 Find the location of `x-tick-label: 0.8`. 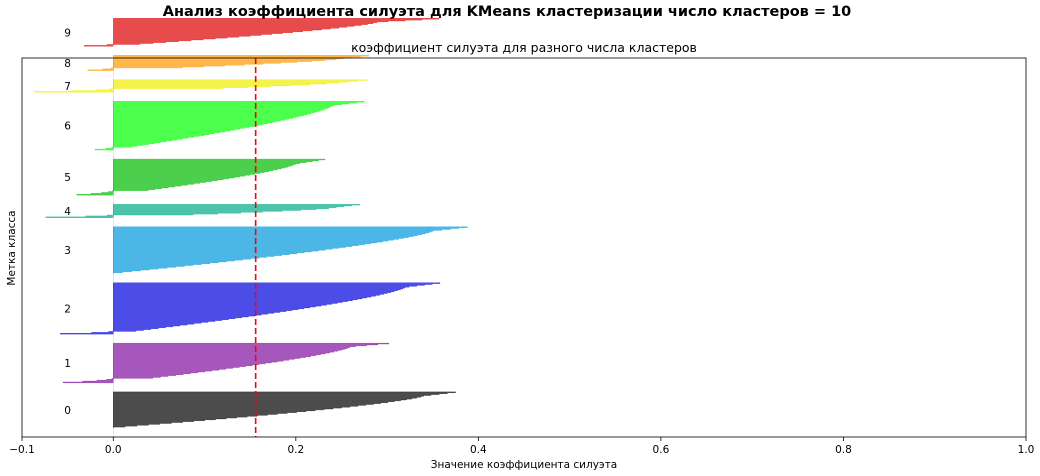

x-tick-label: 0.8 is located at coordinates (843, 450).